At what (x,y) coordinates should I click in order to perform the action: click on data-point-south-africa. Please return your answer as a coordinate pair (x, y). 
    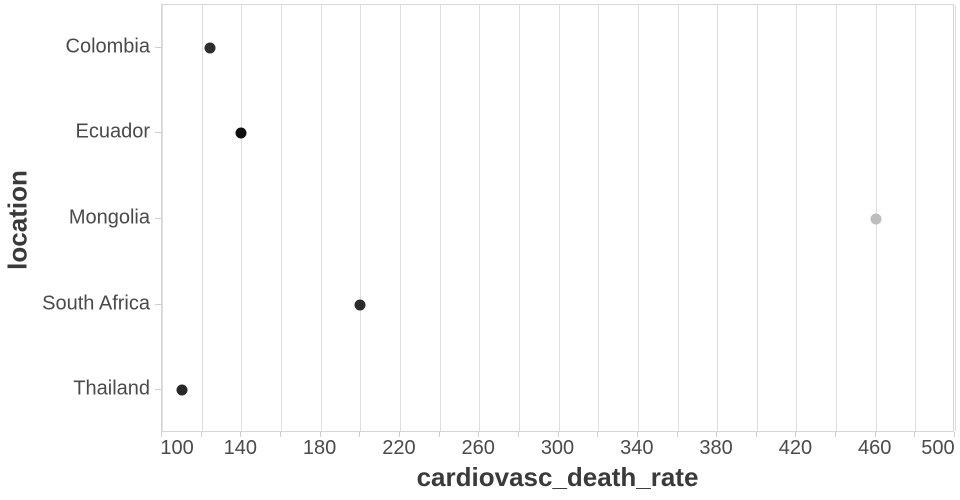
    Looking at the image, I should click on (360, 305).